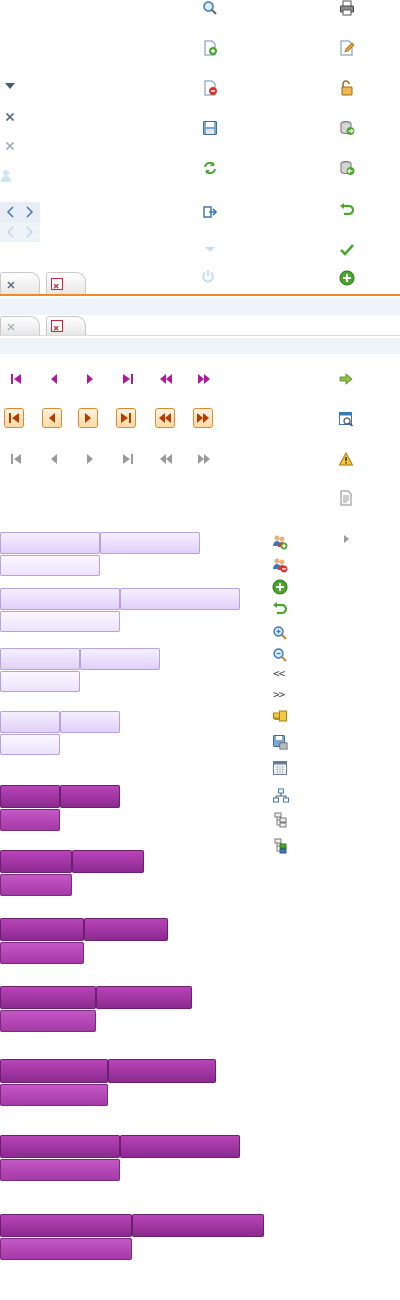 This screenshot has width=400, height=1300. I want to click on light-bar-4-bottom, so click(30, 744).